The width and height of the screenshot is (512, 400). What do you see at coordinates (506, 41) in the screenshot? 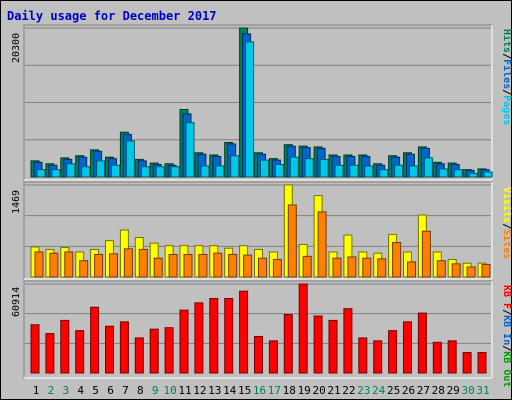
I see `legend-label-hits: Hits` at bounding box center [506, 41].